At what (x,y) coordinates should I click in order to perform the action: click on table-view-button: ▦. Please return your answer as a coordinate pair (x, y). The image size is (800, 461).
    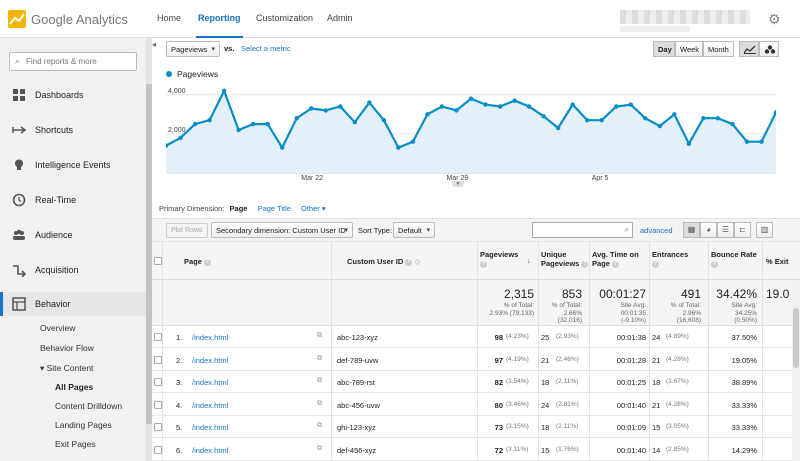
    Looking at the image, I should click on (691, 230).